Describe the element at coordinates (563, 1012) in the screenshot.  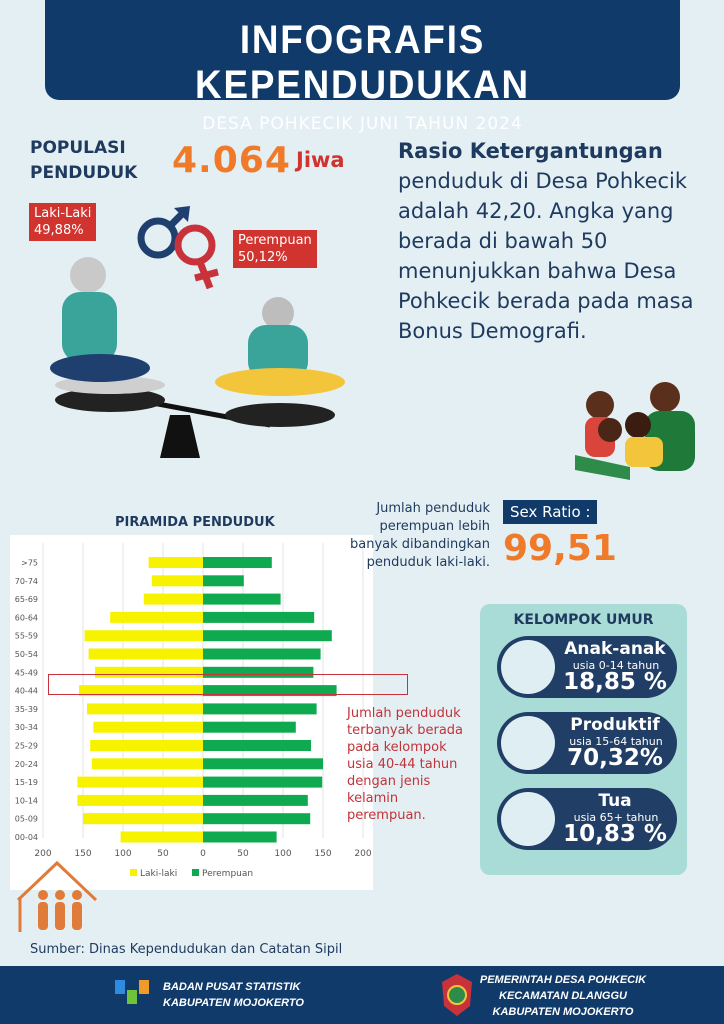
I see `footer-right-line3: KABUPATEN MOJOKERTO` at that location.